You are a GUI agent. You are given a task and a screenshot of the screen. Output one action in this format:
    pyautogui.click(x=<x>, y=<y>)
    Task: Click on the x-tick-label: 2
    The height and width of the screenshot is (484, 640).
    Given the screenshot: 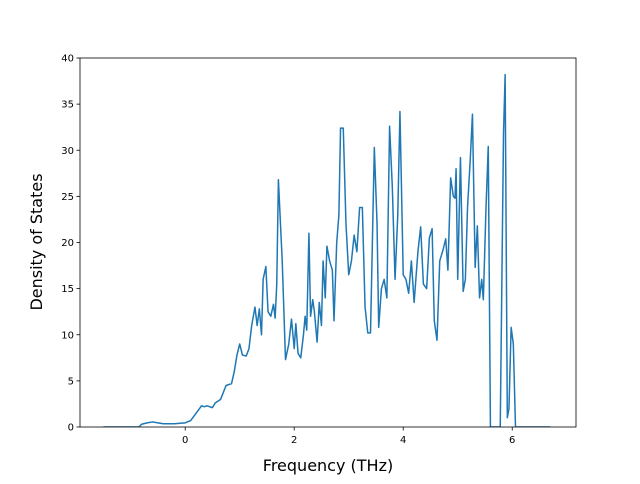 What is the action you would take?
    pyautogui.click(x=294, y=440)
    